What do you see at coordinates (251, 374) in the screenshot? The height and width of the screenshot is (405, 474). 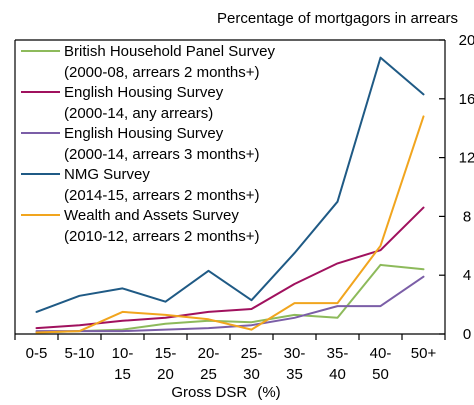 I see `x-tick-label-line2: 30` at bounding box center [251, 374].